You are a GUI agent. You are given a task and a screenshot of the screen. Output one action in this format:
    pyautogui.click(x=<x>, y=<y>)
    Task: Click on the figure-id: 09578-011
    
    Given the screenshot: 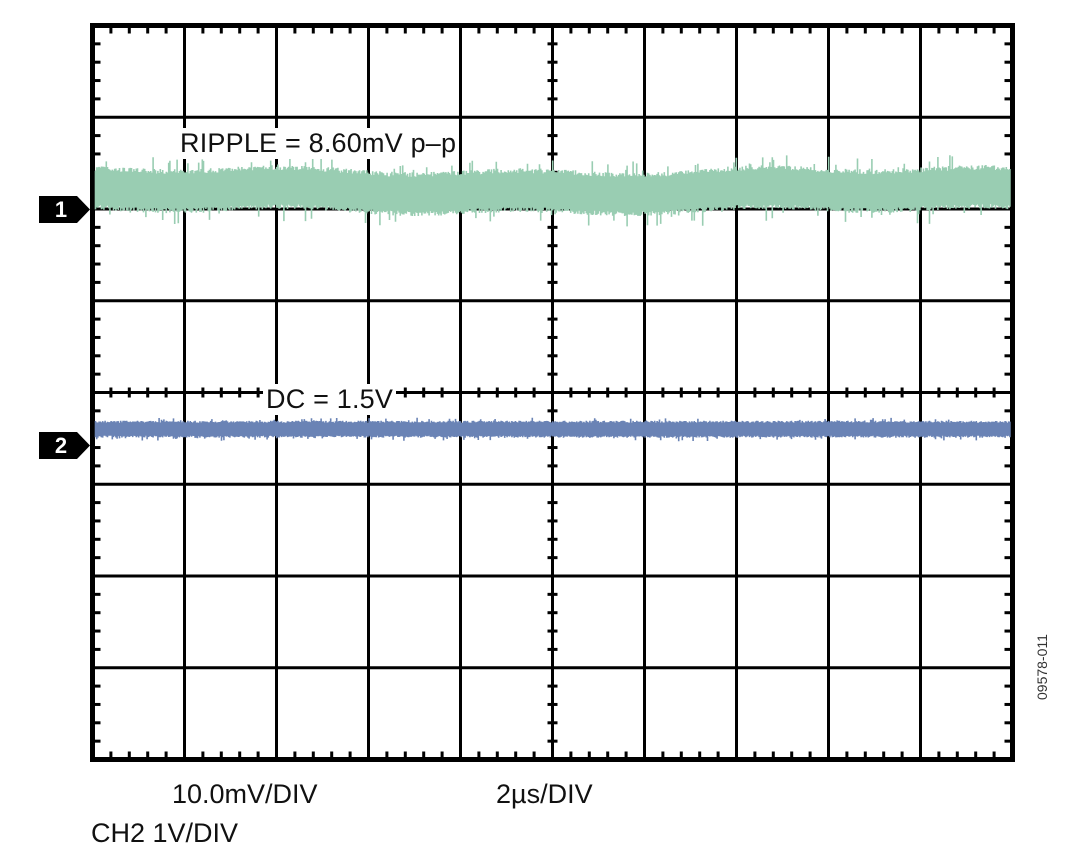 What is the action you would take?
    pyautogui.click(x=1042, y=667)
    